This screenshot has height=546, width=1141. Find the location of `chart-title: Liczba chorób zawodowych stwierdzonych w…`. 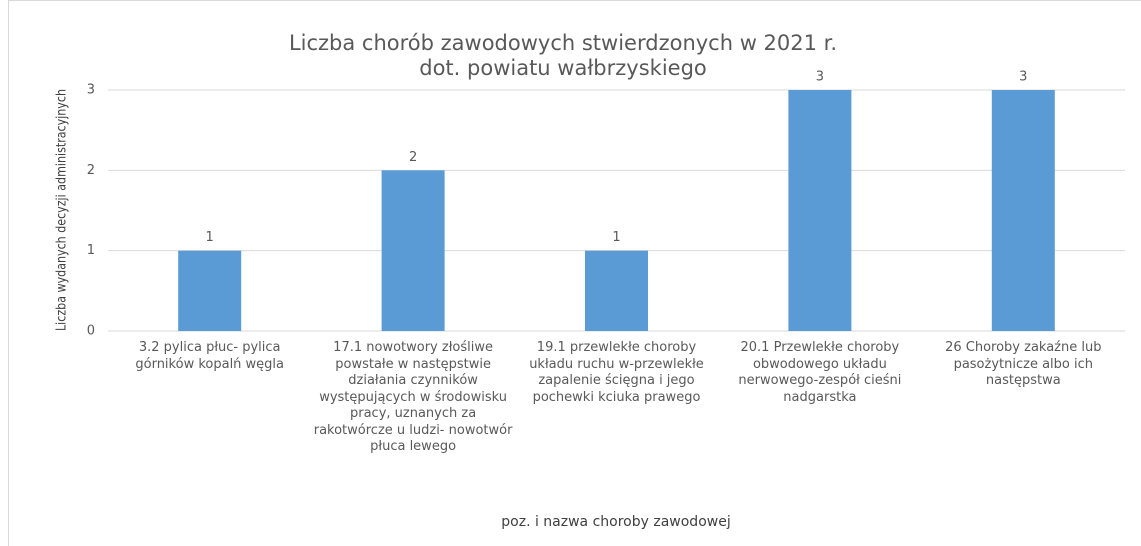

chart-title: Liczba chorób zawodowych stwierdzonych w… is located at coordinates (563, 55).